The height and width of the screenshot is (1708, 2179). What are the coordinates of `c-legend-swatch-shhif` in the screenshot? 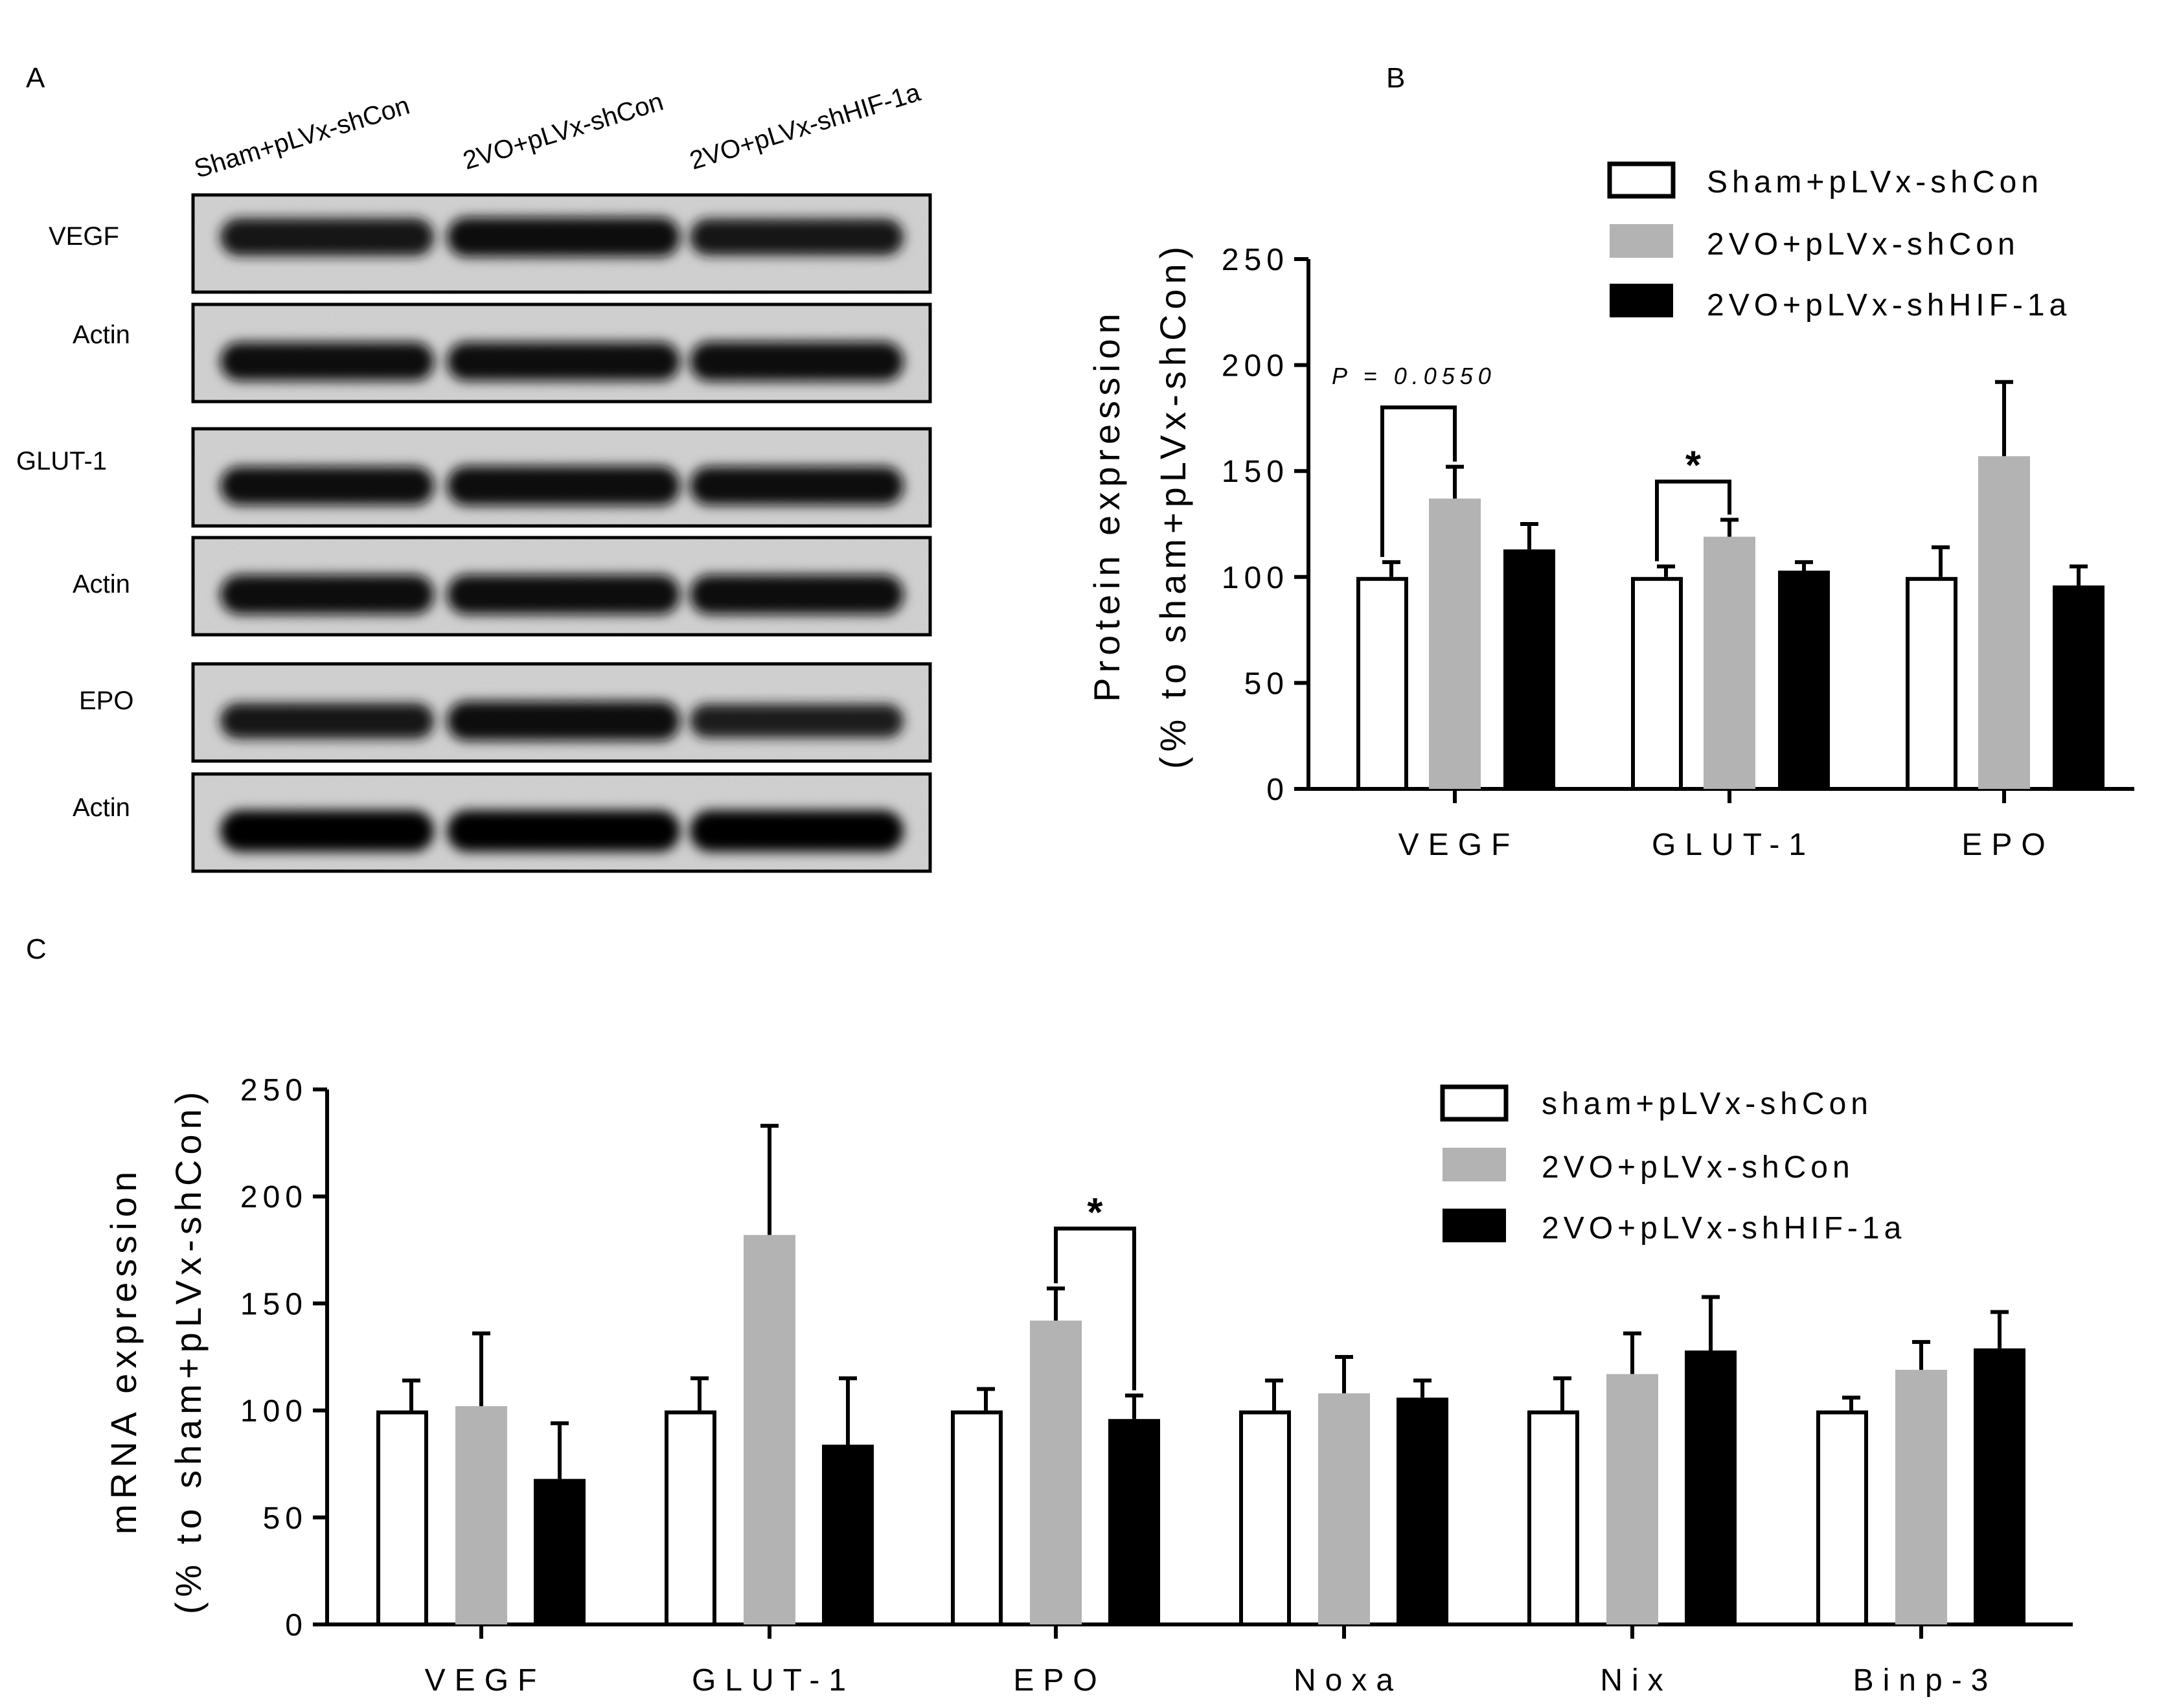 It's located at (1474, 1225).